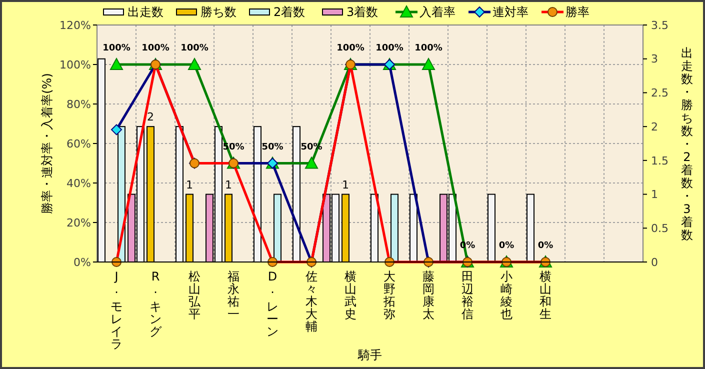 This screenshot has height=369, width=705. I want to click on x-axis-title: 騎手, so click(369, 355).